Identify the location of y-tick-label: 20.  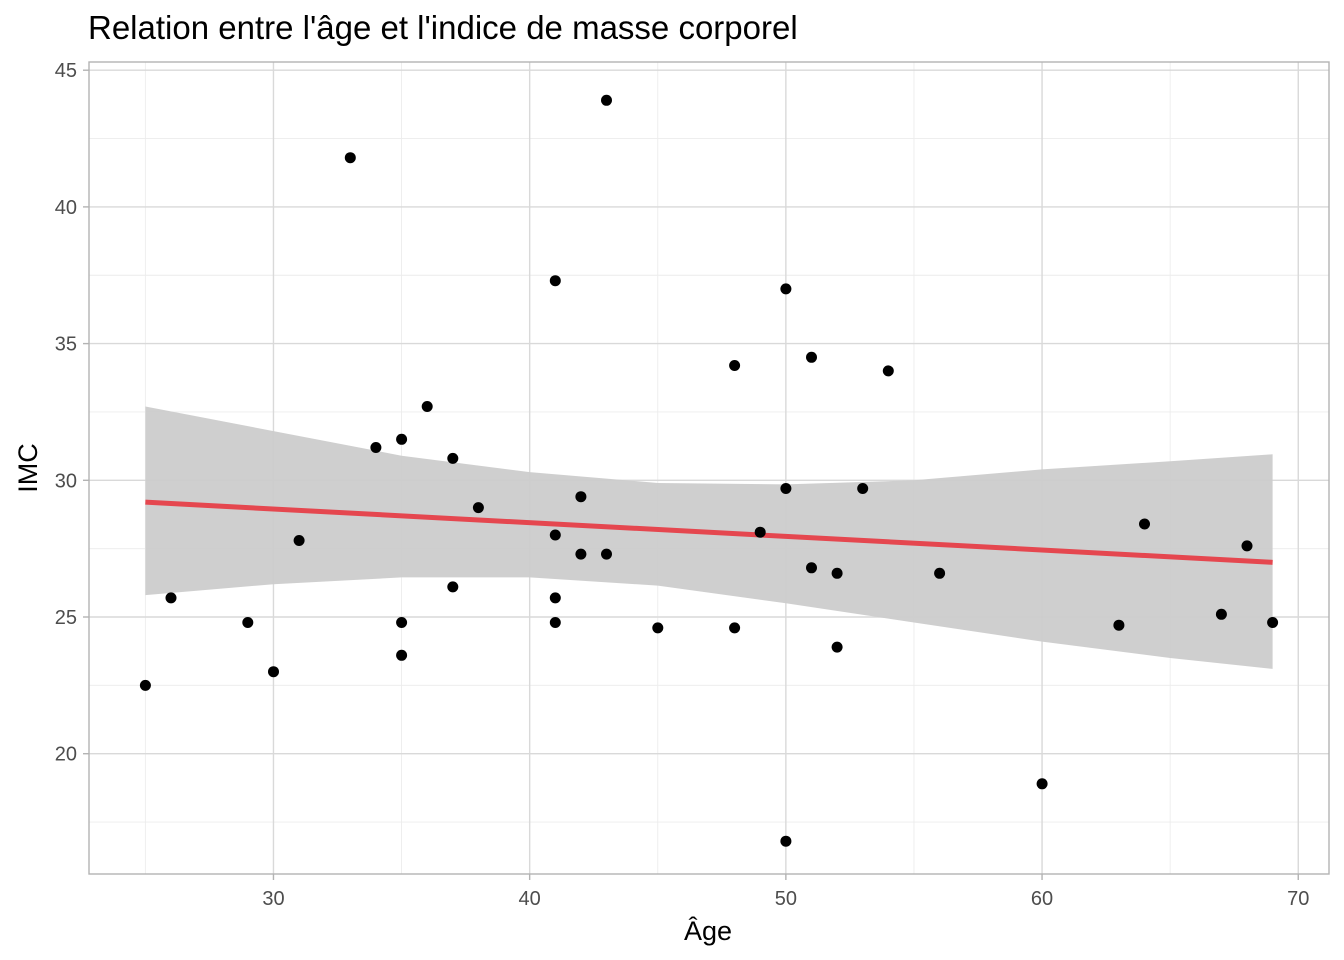
(66, 755).